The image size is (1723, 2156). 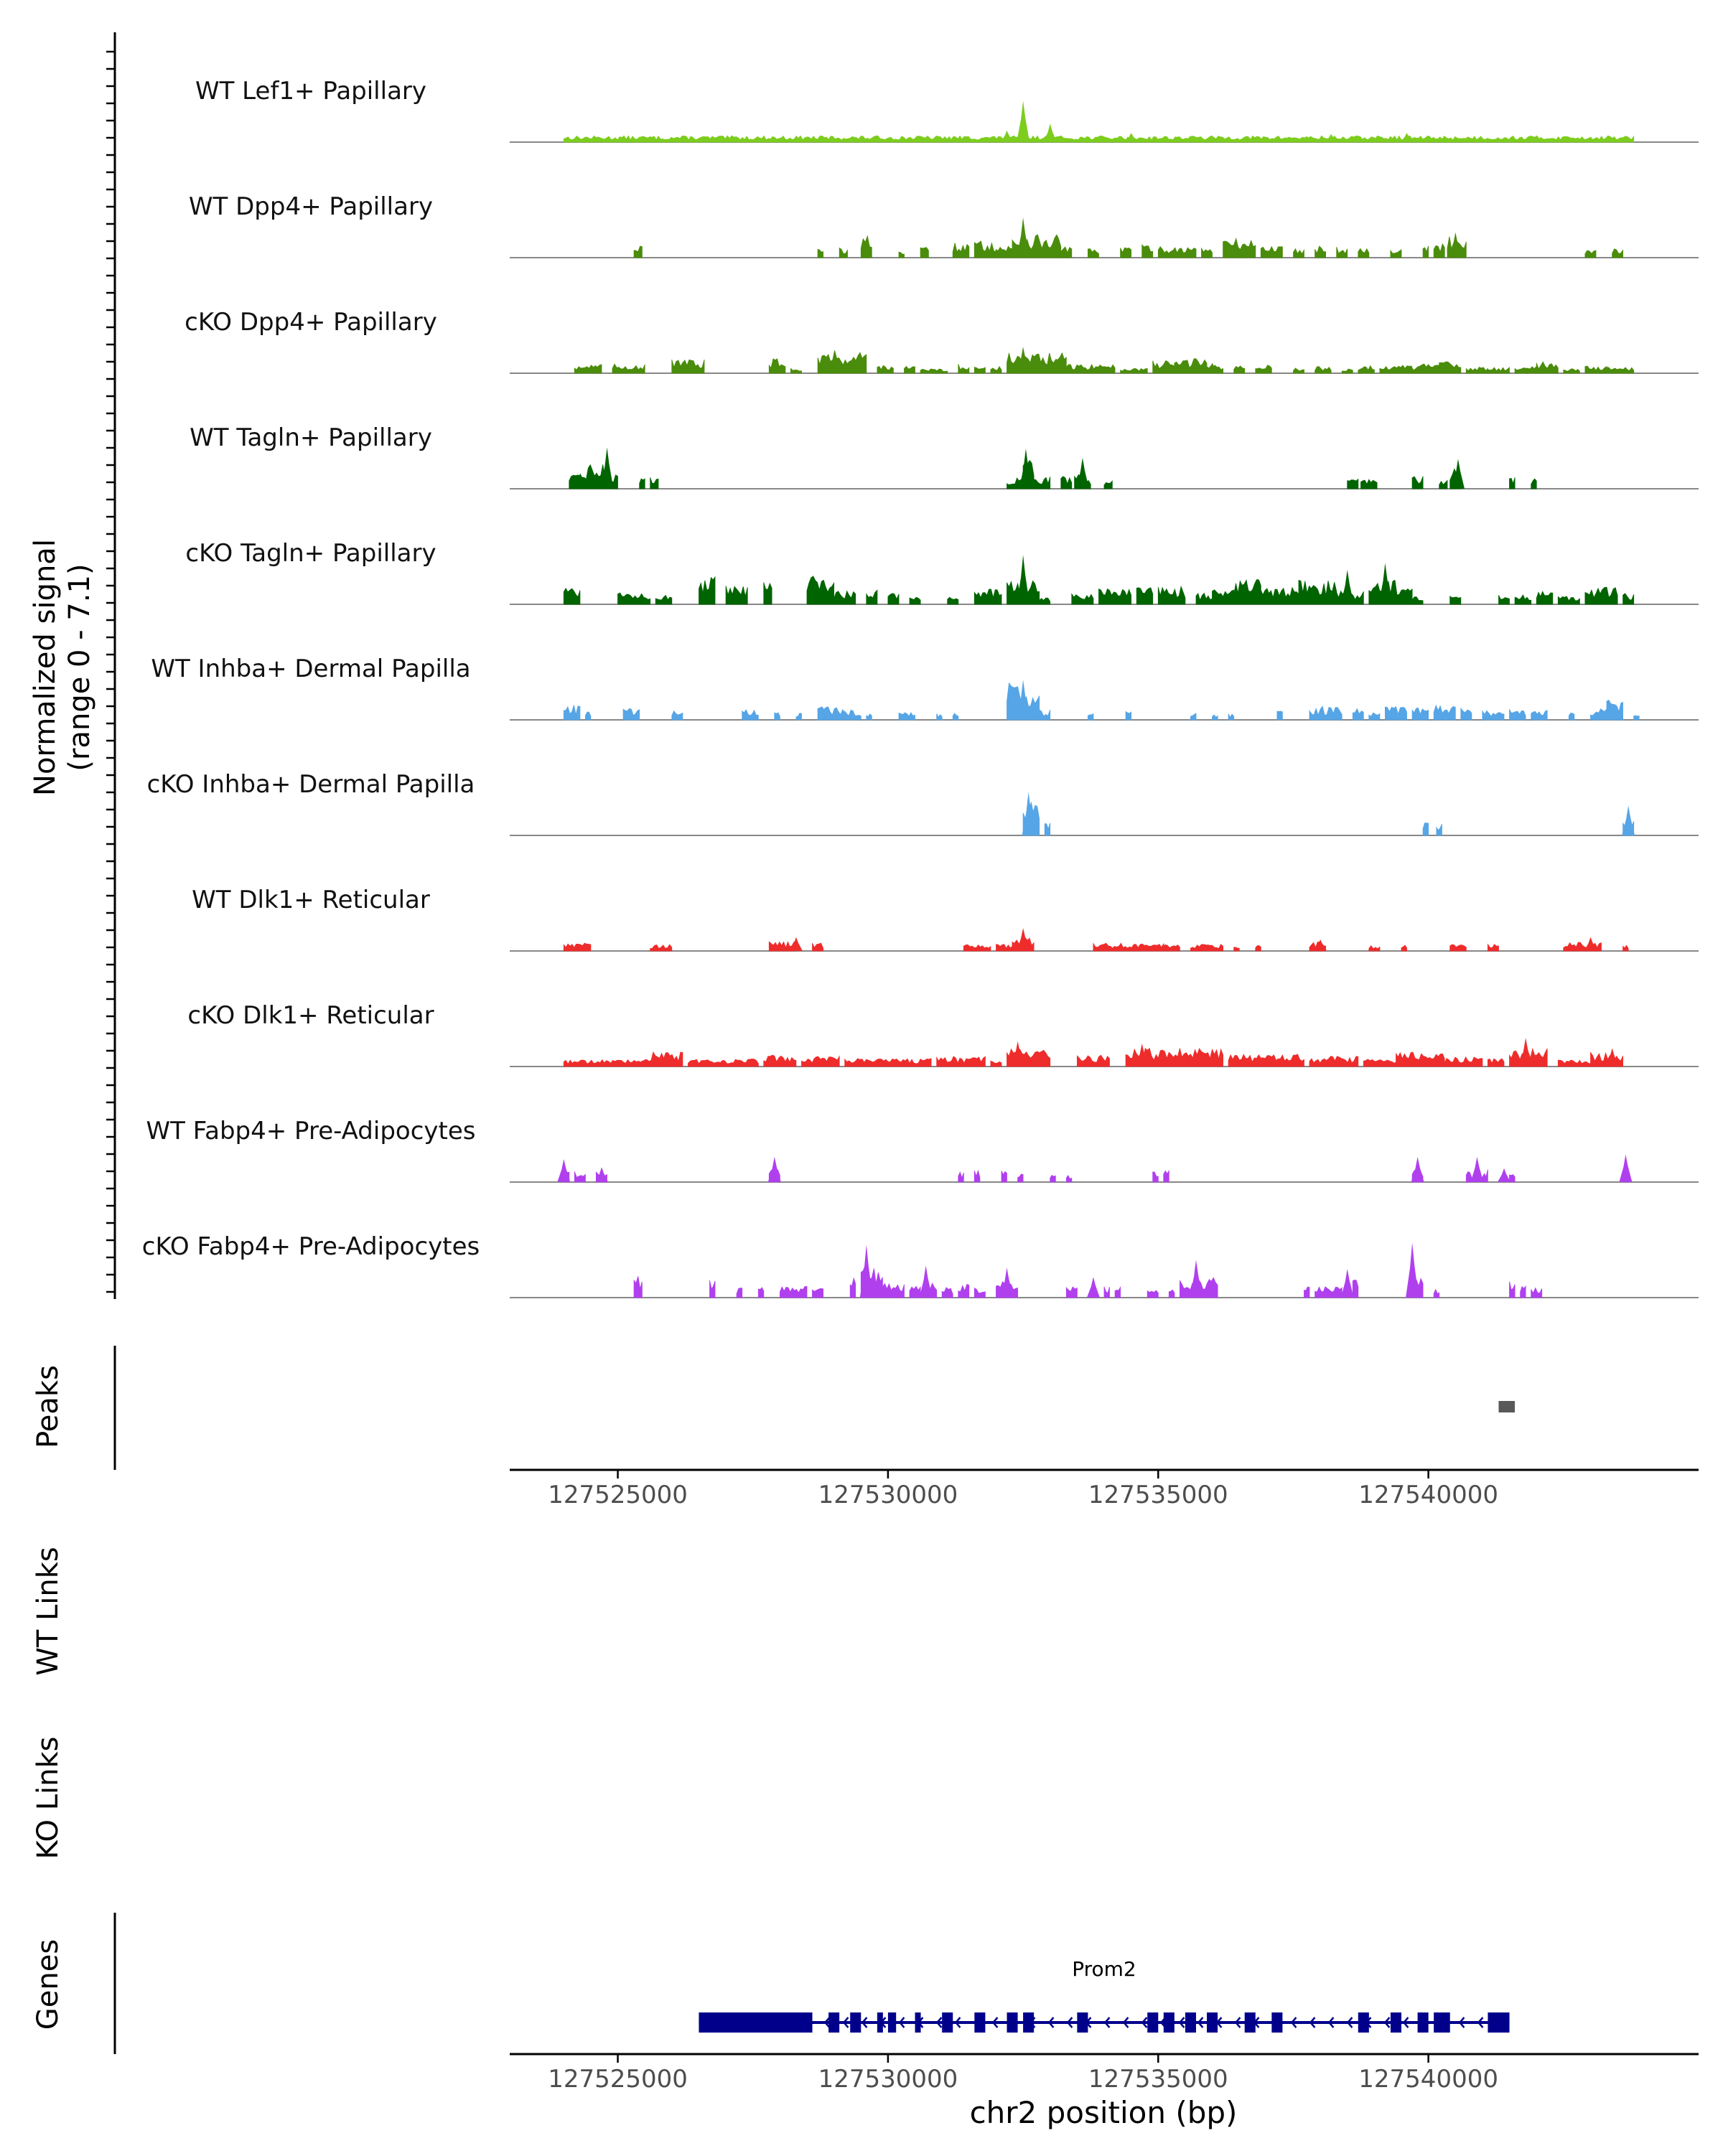 What do you see at coordinates (888, 1495) in the screenshot?
I see `x-tick-label: 127530000` at bounding box center [888, 1495].